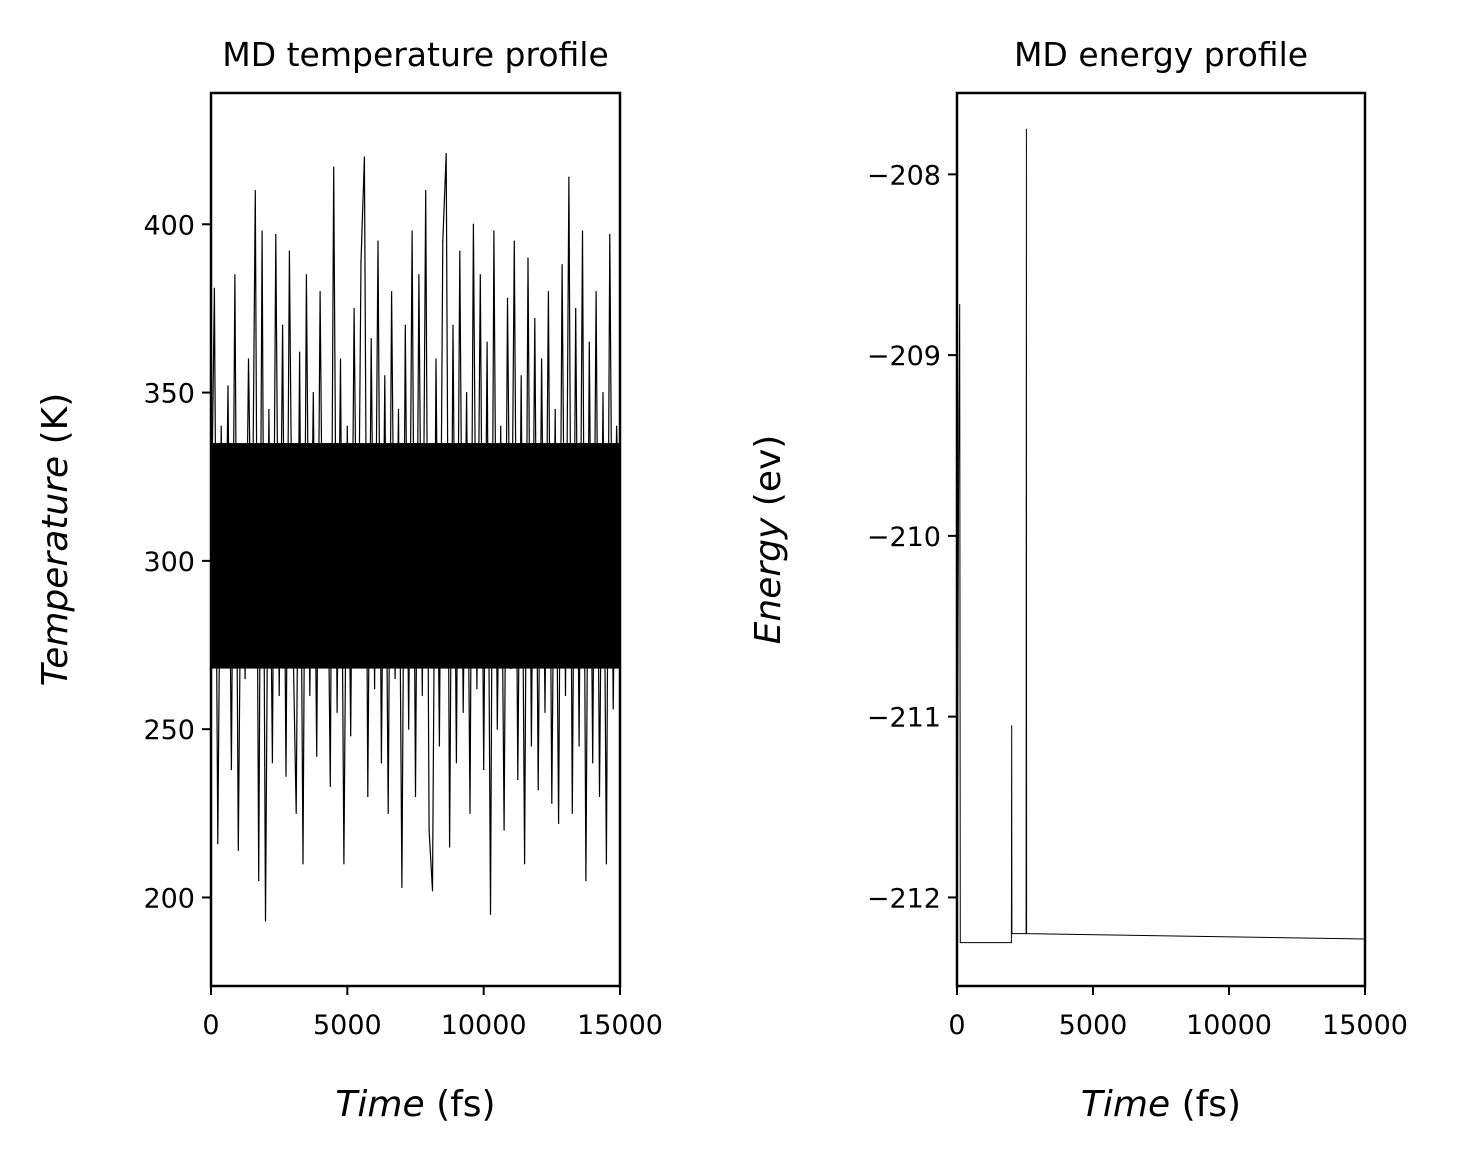  I want to click on y-tick-label: 350, so click(169, 394).